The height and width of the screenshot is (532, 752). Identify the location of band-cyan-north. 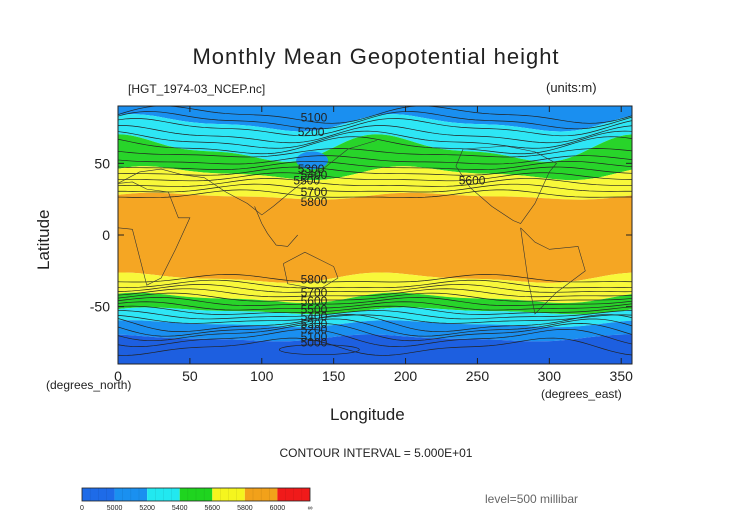
(375, 138).